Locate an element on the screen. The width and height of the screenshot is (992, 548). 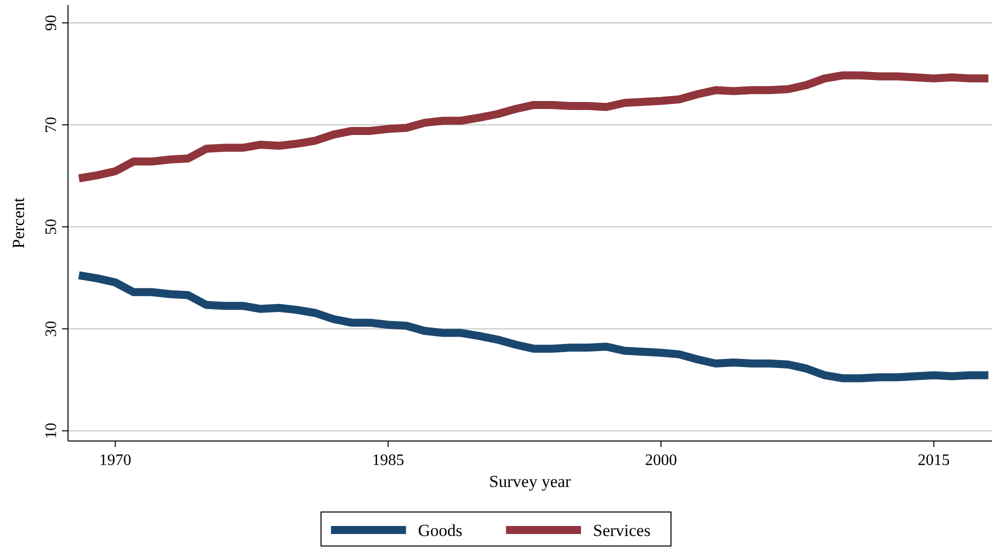
y-axis-title: Percent is located at coordinates (18, 222).